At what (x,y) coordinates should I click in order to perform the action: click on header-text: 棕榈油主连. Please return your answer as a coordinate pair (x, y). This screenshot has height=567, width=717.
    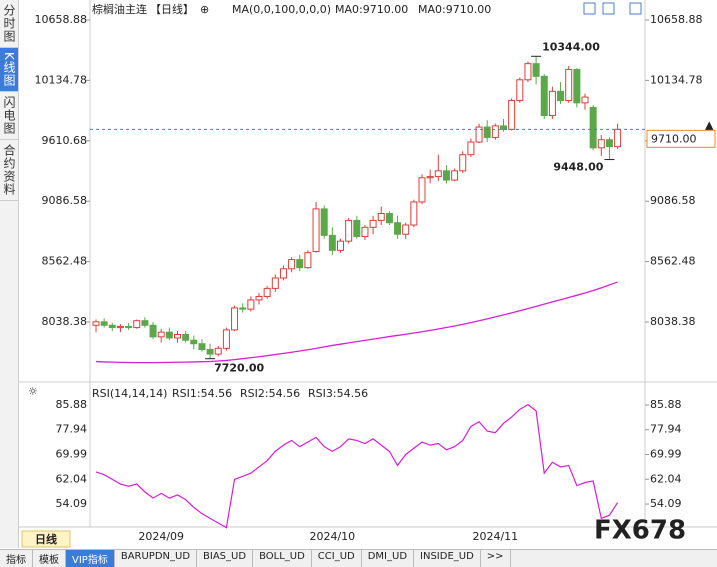
    Looking at the image, I should click on (119, 9).